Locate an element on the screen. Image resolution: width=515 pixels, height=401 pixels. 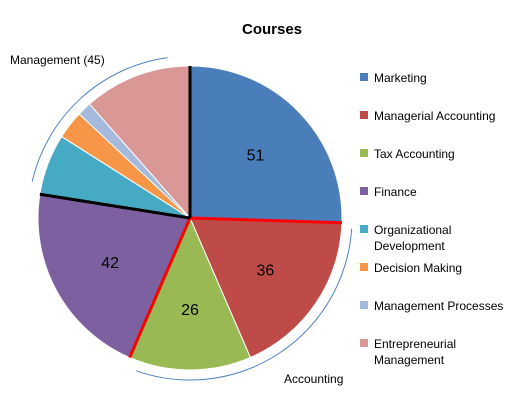
legend-label-managerial-accounting: Managerial Accounting is located at coordinates (434, 116).